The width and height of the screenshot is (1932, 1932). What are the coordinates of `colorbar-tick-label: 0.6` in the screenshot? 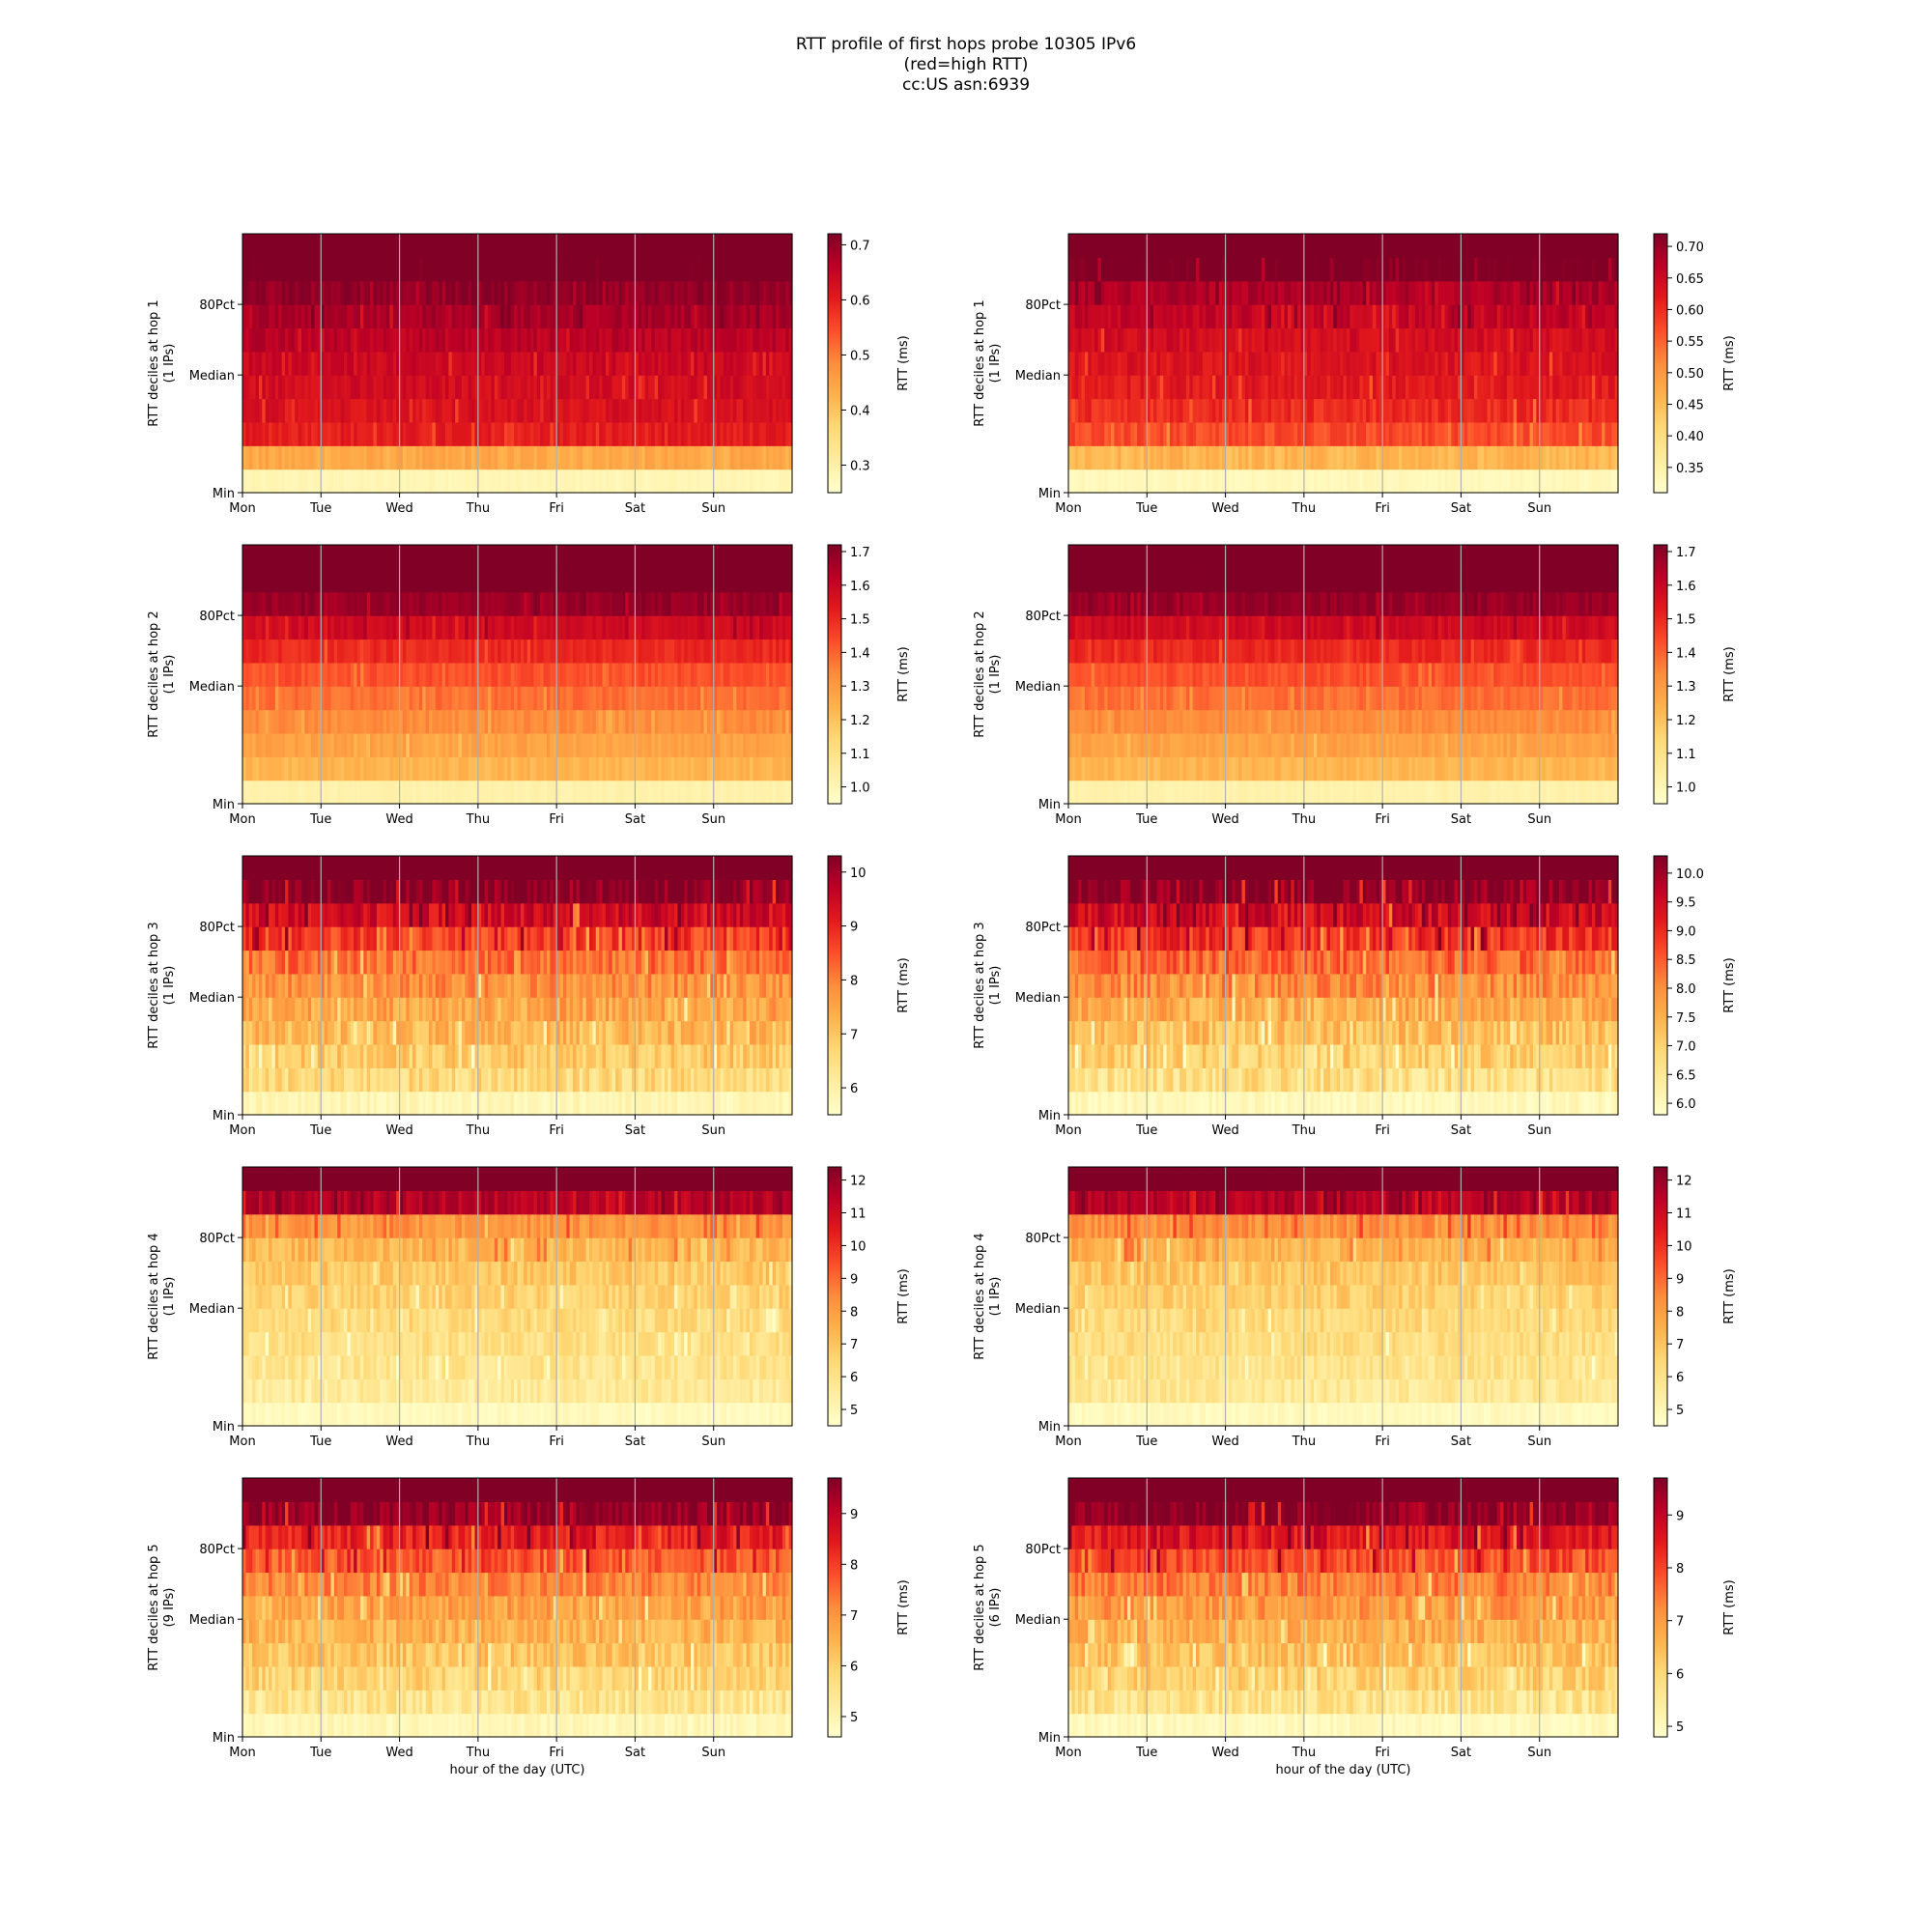 It's located at (860, 301).